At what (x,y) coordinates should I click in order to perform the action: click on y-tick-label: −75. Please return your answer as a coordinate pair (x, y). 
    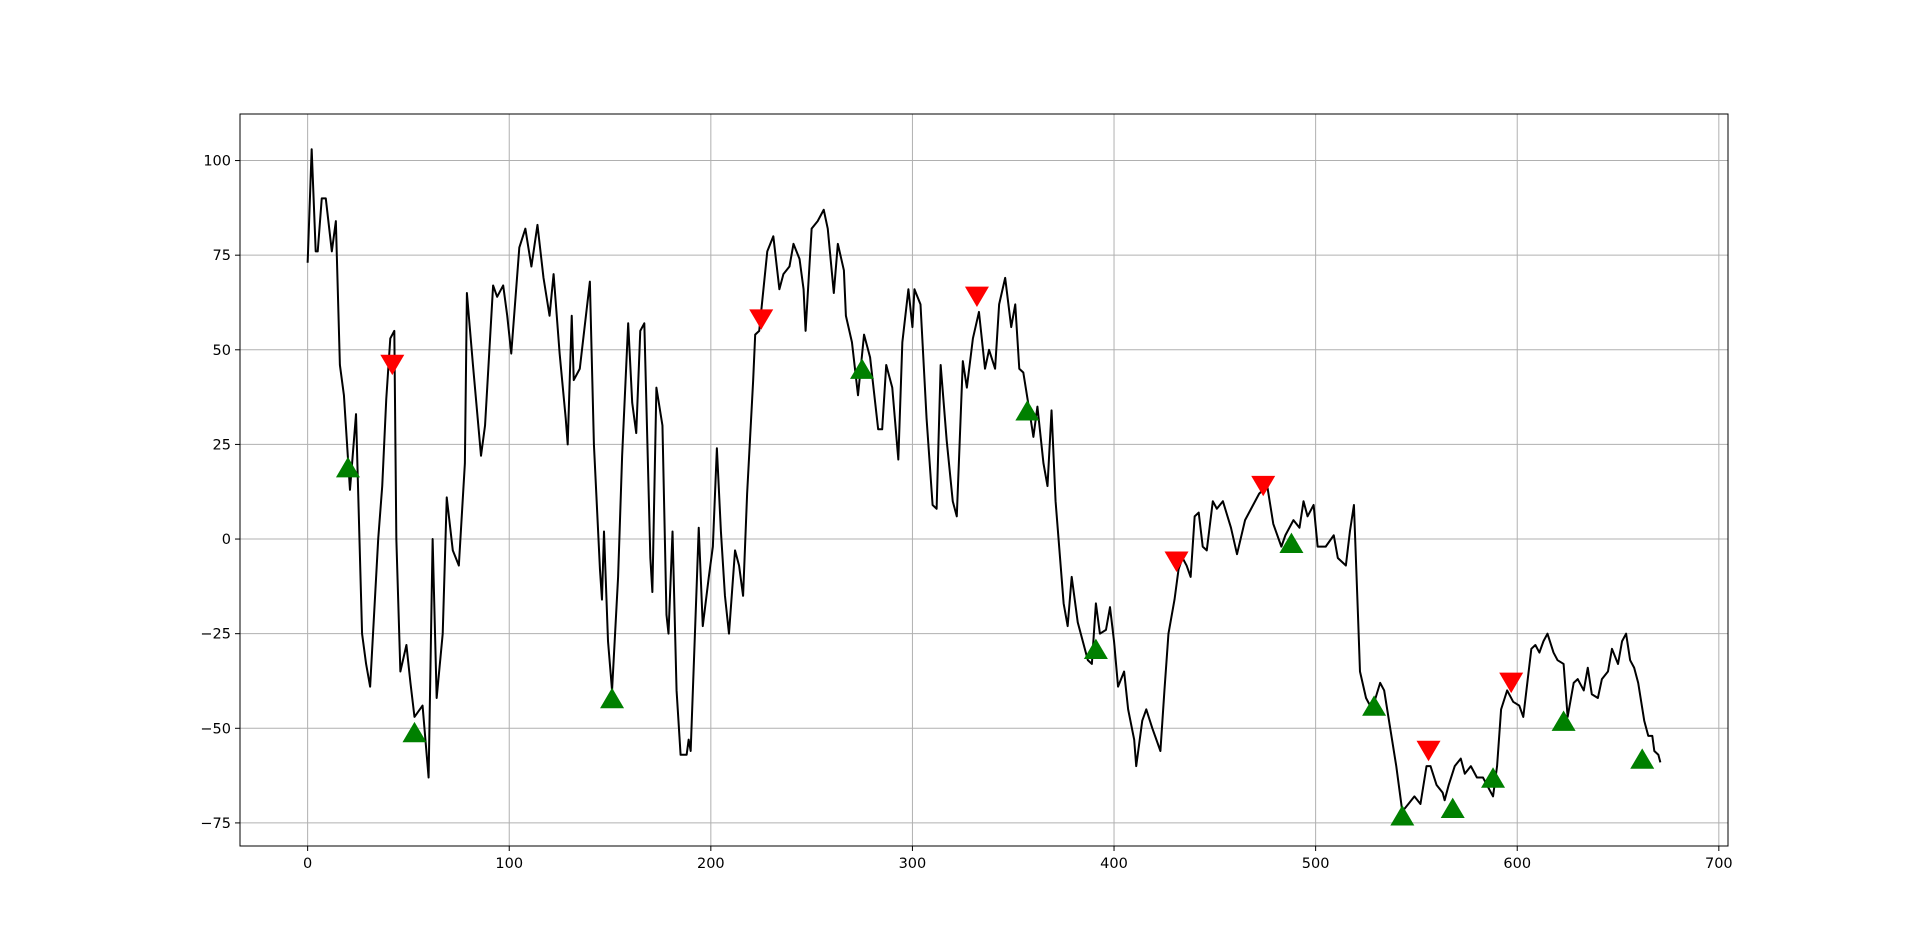
    Looking at the image, I should click on (215, 824).